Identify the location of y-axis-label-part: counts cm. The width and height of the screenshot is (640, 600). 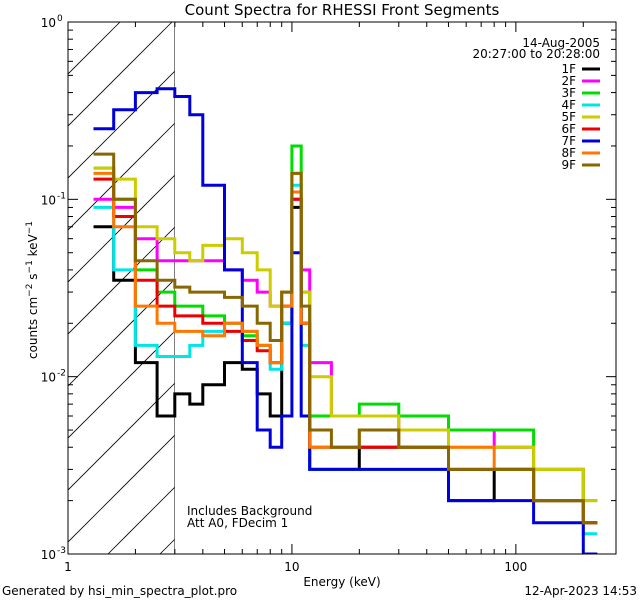
(33, 328).